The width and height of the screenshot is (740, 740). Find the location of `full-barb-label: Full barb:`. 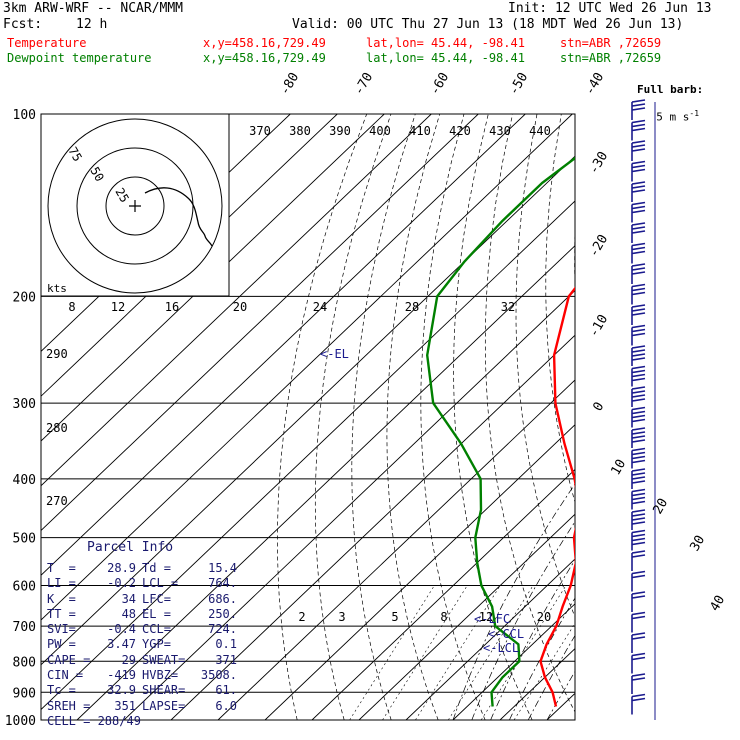

full-barb-label: Full barb: is located at coordinates (670, 89).